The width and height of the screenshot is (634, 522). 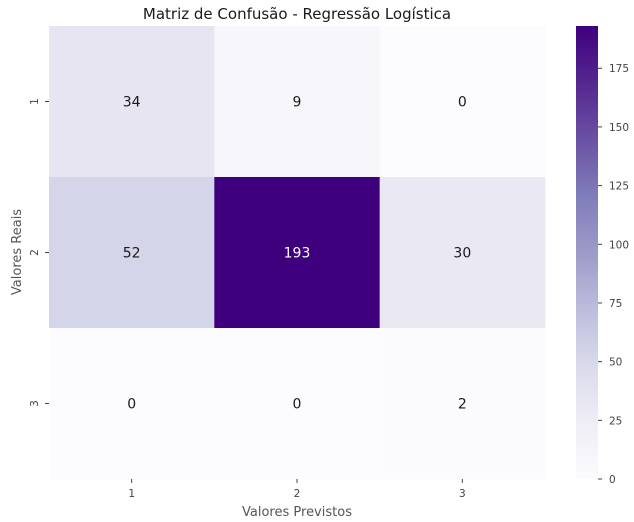 I want to click on colorbar-tick-label: 25, so click(x=615, y=421).